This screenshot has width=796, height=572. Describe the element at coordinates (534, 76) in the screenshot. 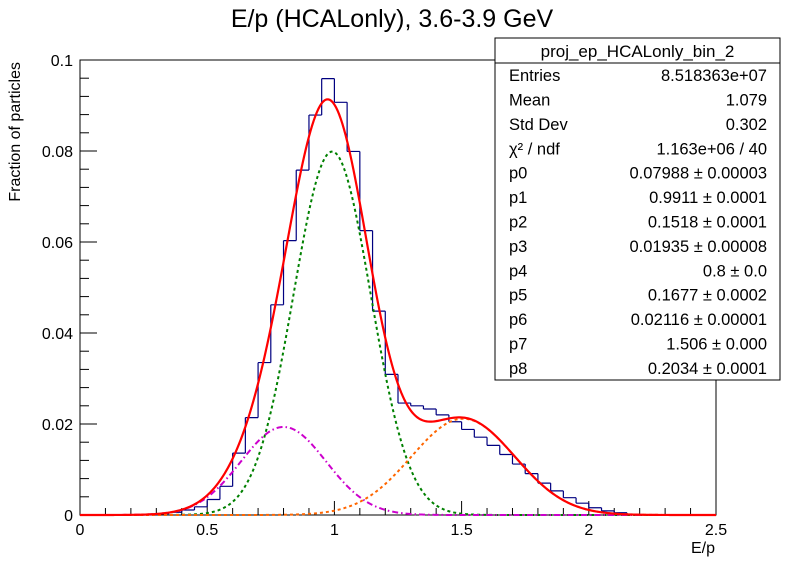

I see `stats-row-label: Entries` at that location.